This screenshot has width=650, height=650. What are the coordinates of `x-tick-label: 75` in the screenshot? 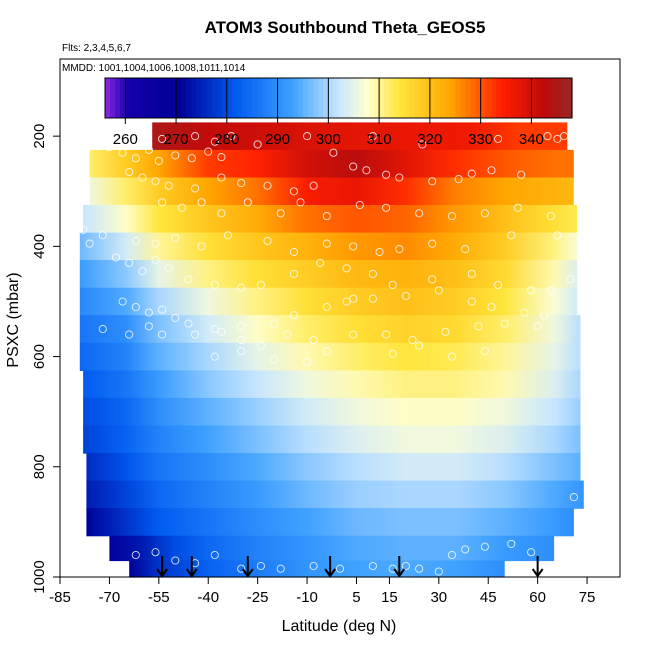 It's located at (587, 597).